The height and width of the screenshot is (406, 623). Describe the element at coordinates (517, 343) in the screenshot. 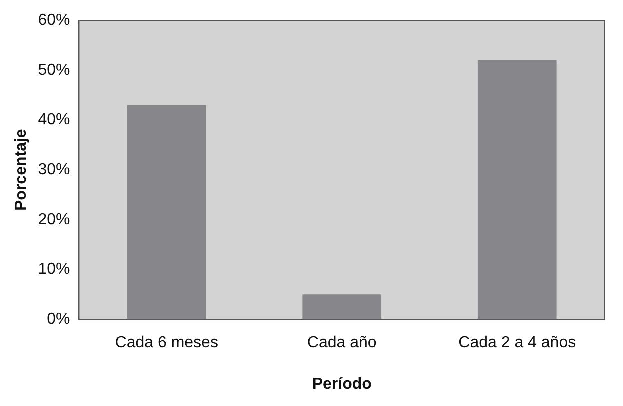

I see `x-tick-label: Cada 2 a 4 años` at that location.